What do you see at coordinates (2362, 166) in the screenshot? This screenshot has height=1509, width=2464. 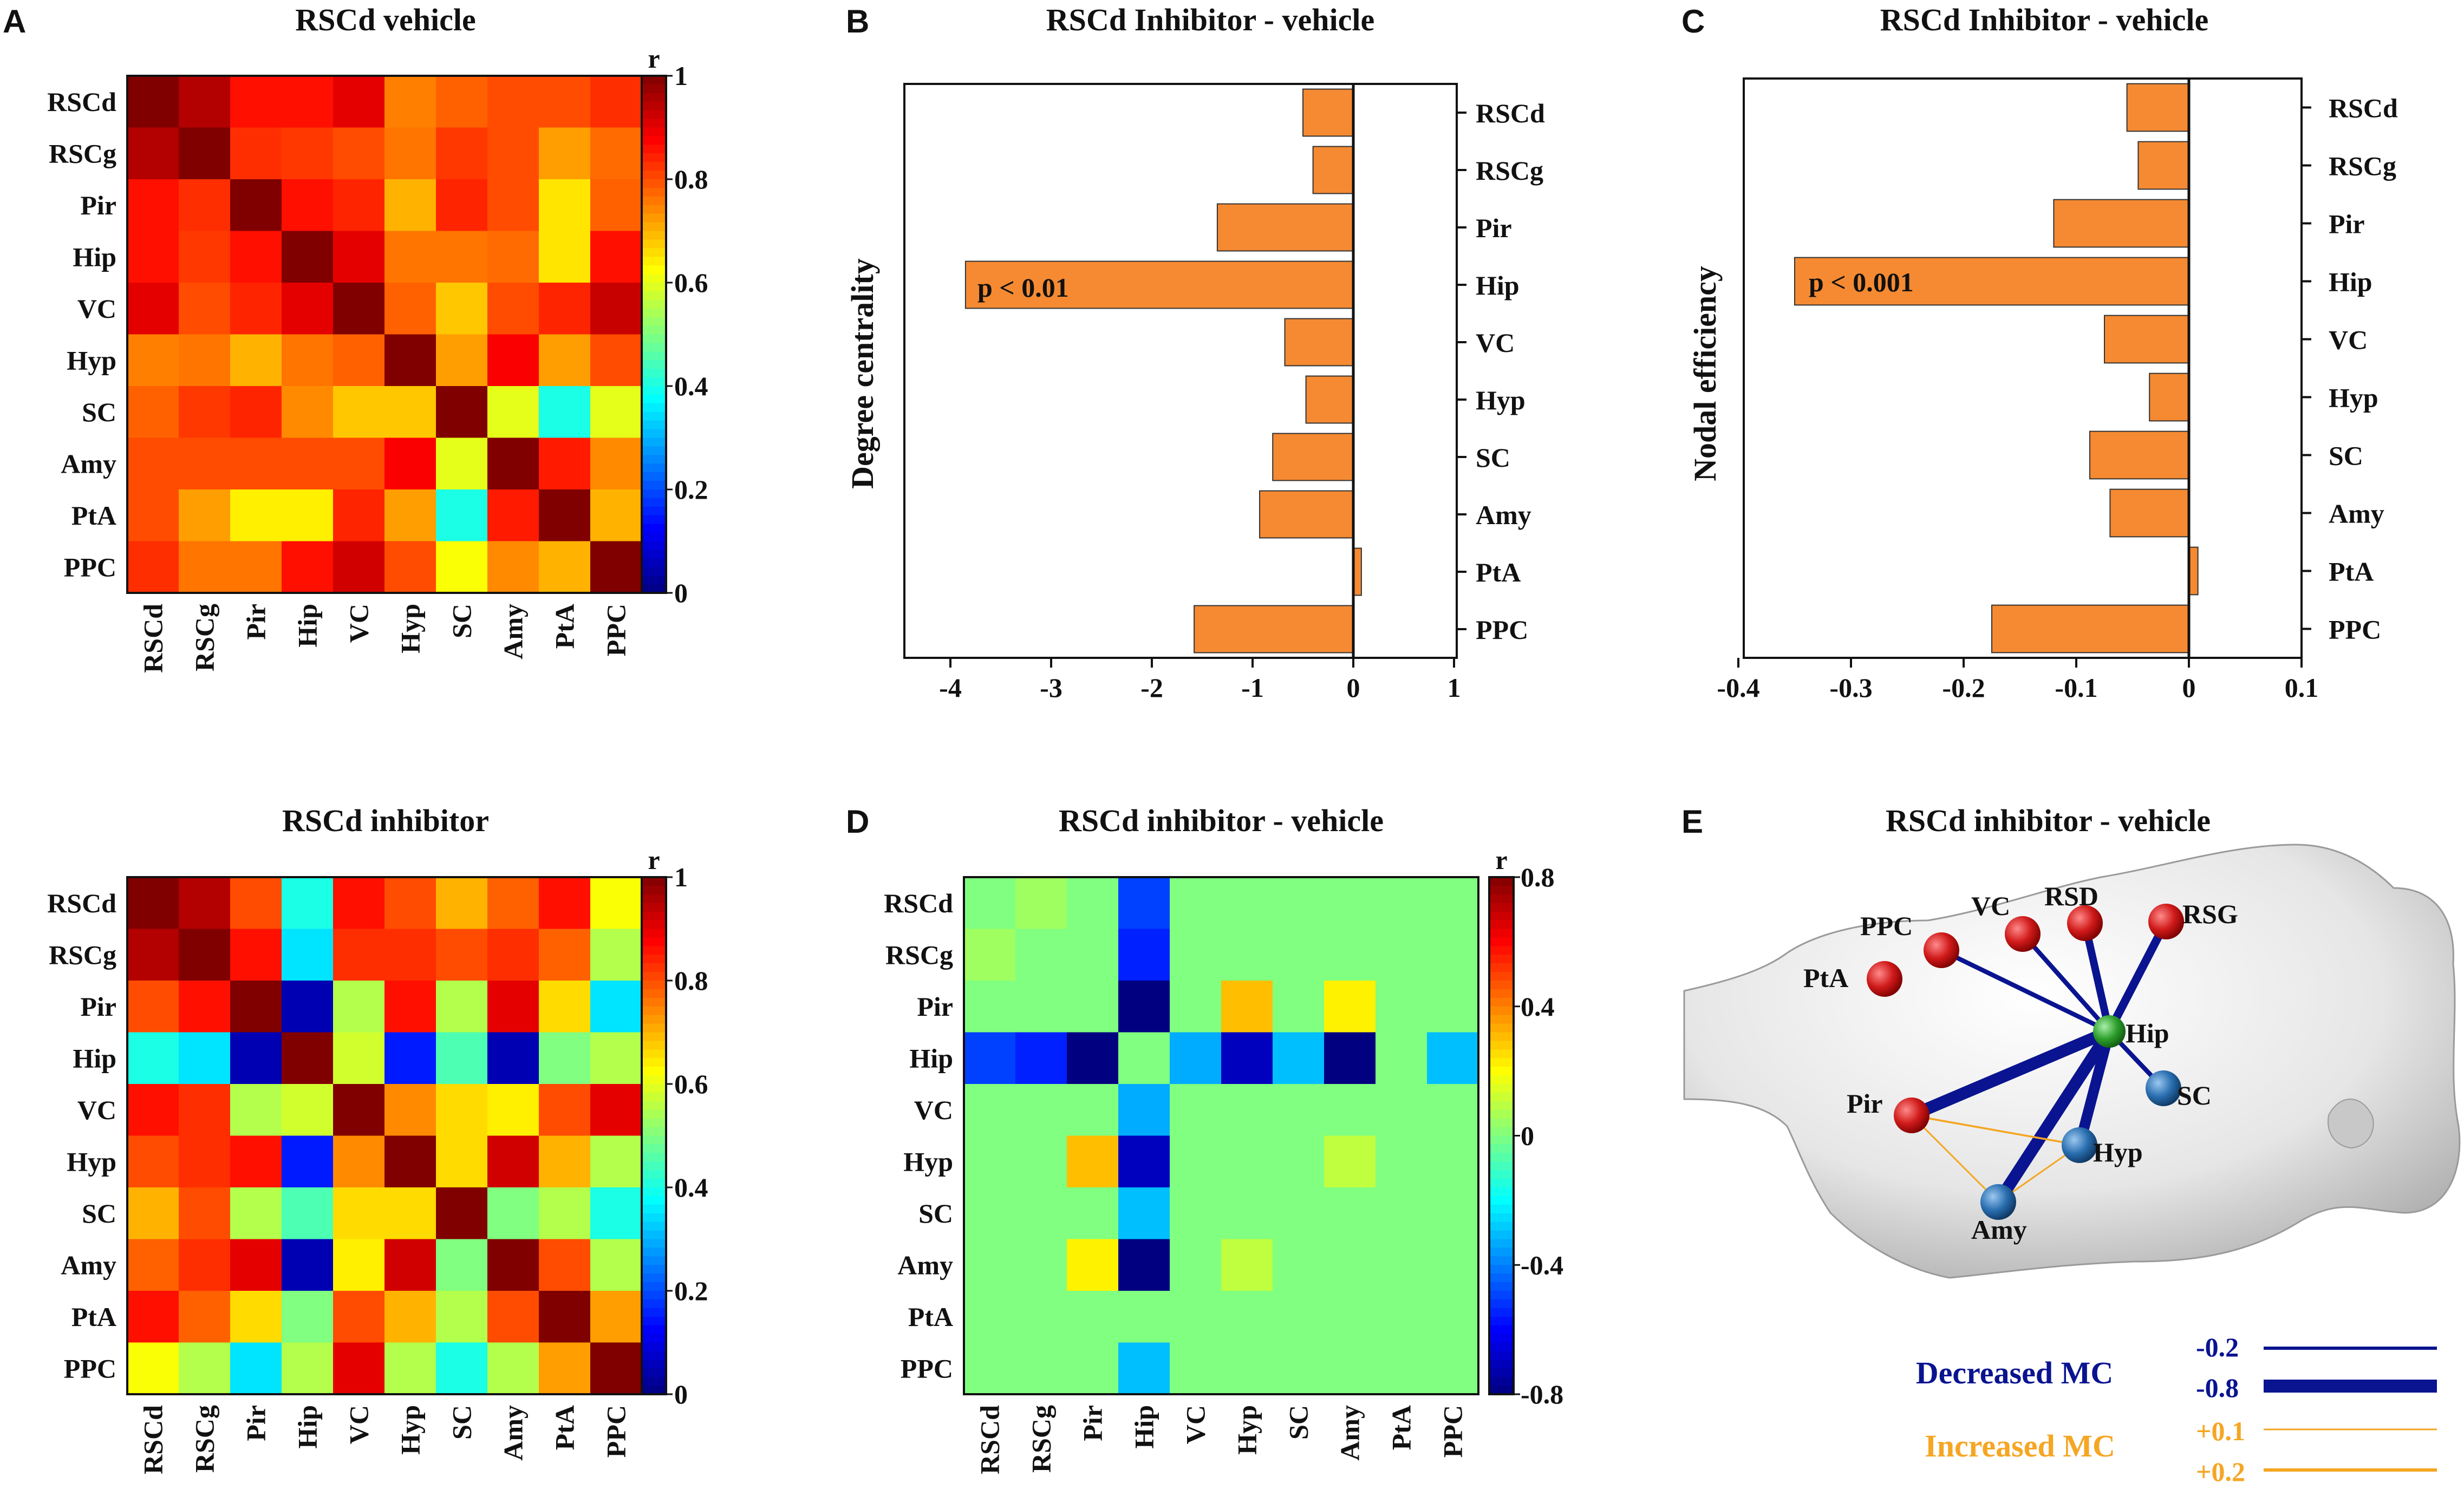 I see `category-label: RSCg` at bounding box center [2362, 166].